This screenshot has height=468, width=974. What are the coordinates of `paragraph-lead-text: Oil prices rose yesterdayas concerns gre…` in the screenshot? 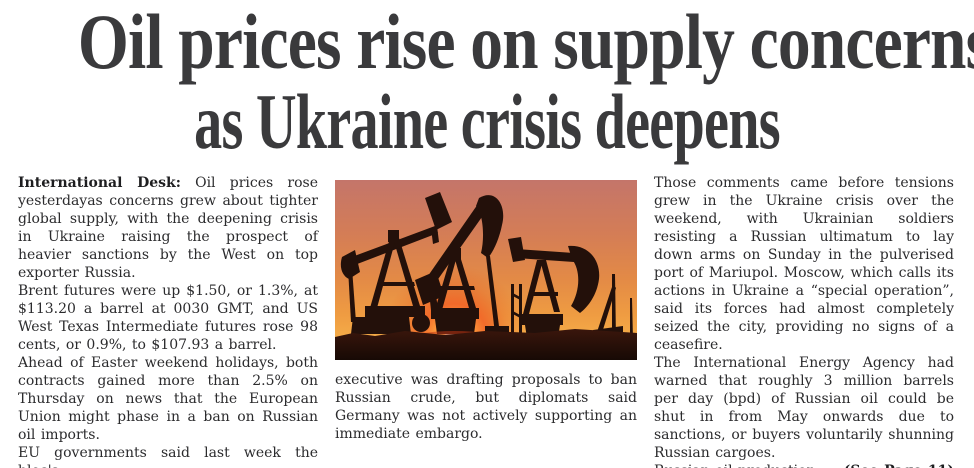 It's located at (168, 228).